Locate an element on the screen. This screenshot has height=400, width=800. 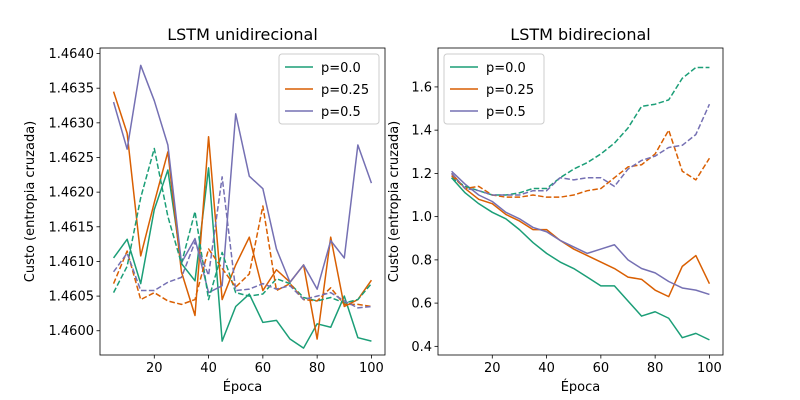
chart1-y-tick-label-9: 1.4640 is located at coordinates (72, 54).